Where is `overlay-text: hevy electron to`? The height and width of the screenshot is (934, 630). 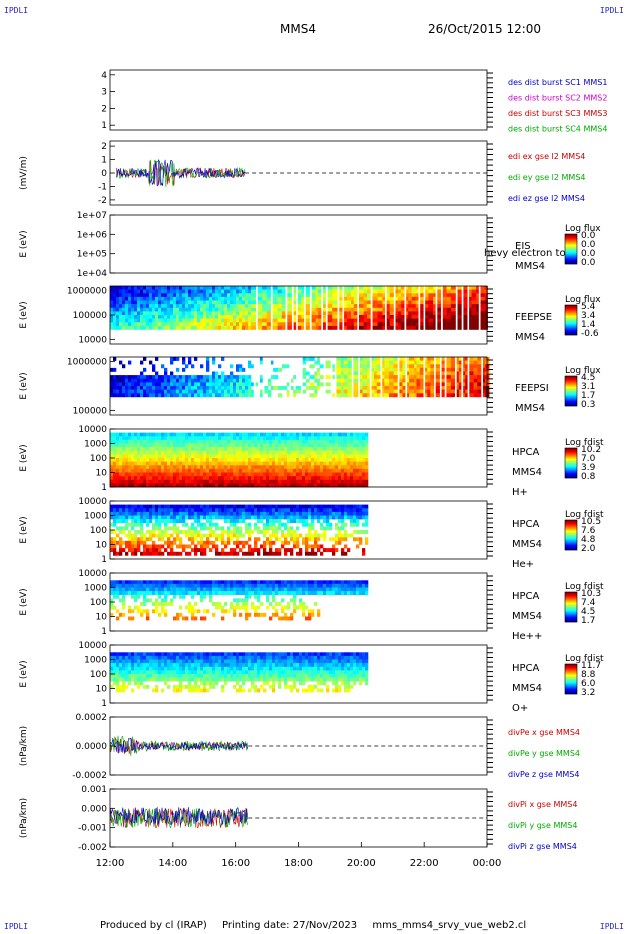
overlay-text: hevy electron to is located at coordinates (525, 253).